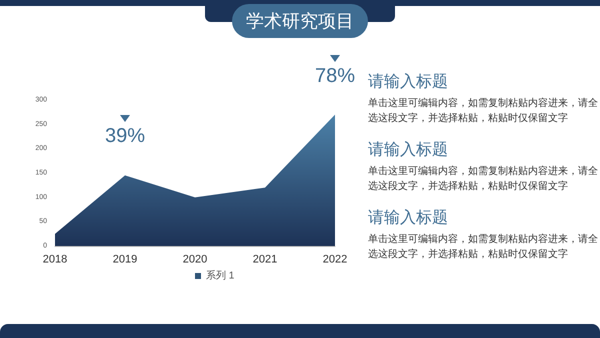 Image resolution: width=600 pixels, height=338 pixels. Describe the element at coordinates (125, 260) in the screenshot. I see `x-tick-label: 2019` at that location.